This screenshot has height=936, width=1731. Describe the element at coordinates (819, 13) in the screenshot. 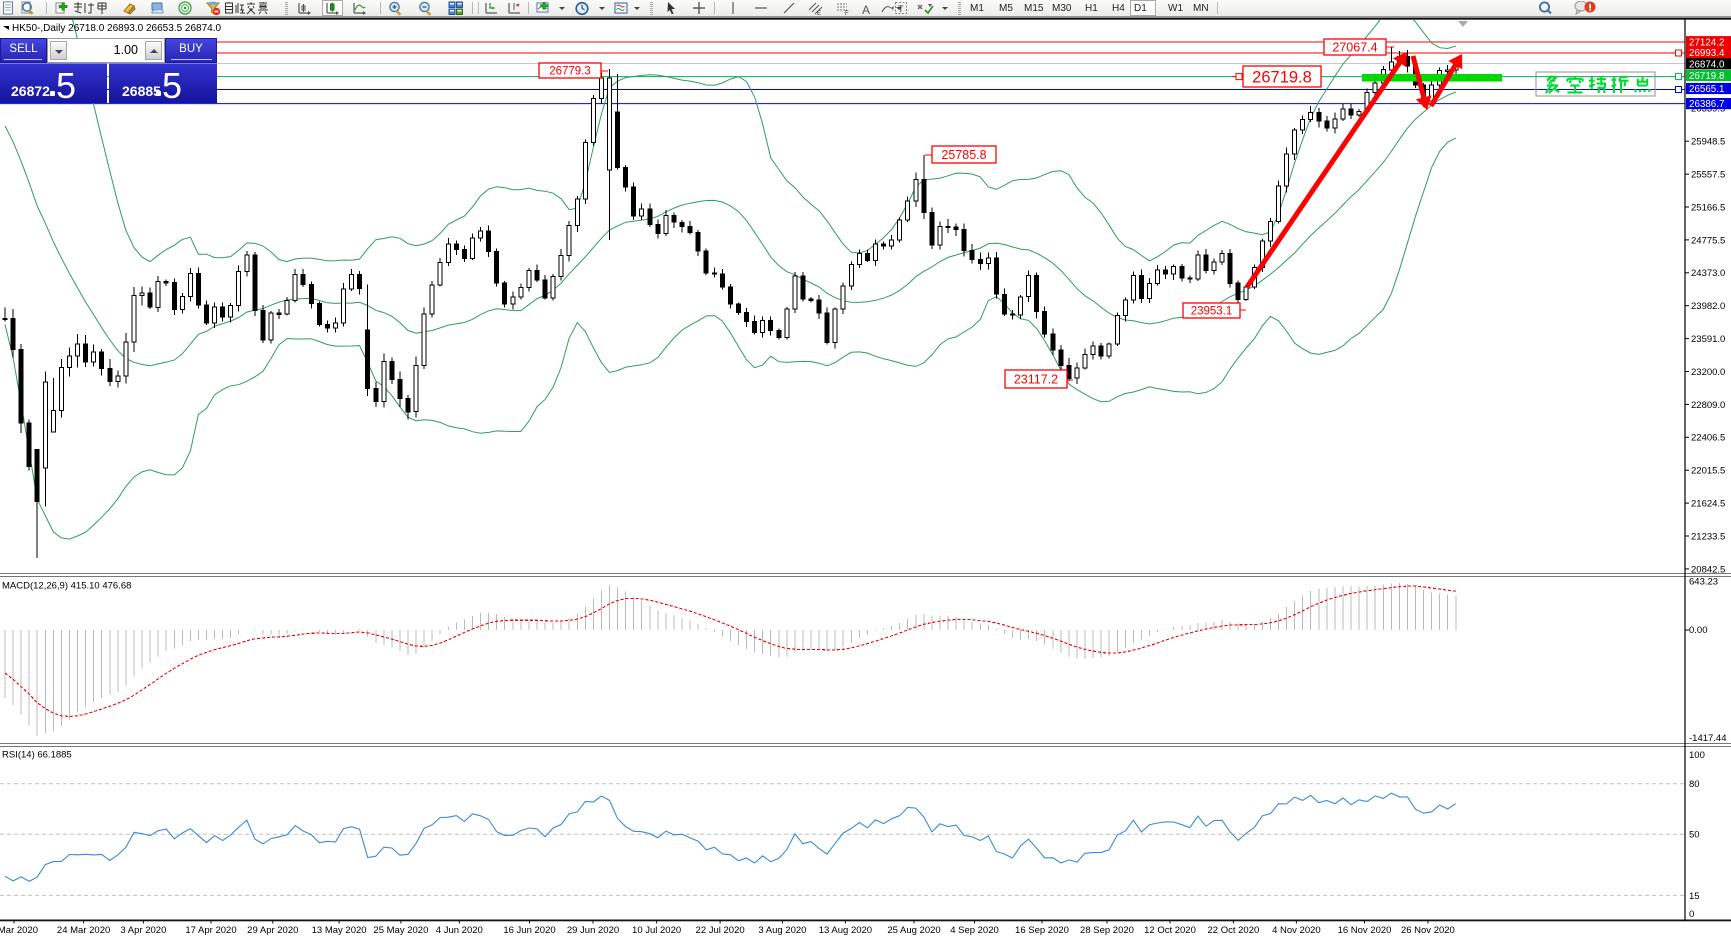

I see `svg-text: E` at that location.